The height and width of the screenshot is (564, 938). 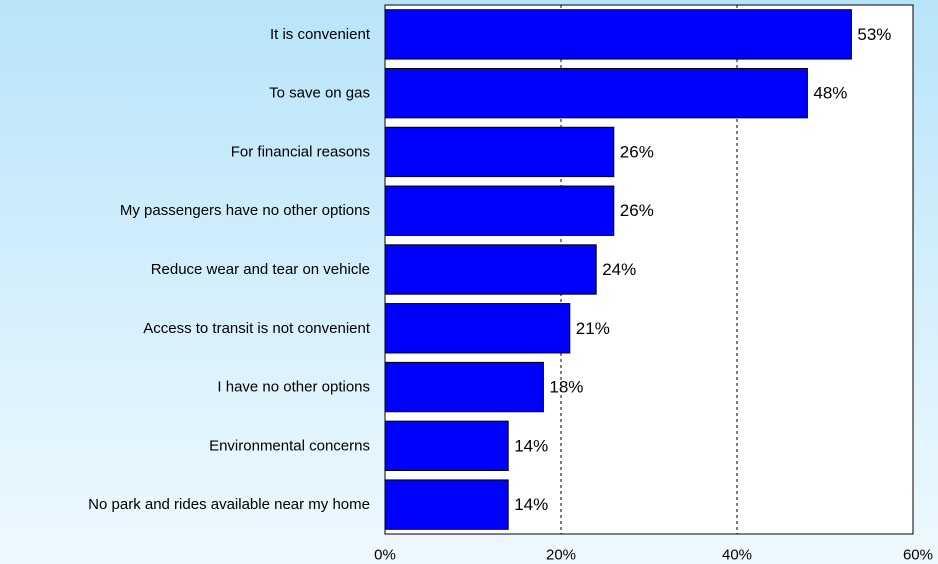 What do you see at coordinates (566, 387) in the screenshot?
I see `data-label: 18%` at bounding box center [566, 387].